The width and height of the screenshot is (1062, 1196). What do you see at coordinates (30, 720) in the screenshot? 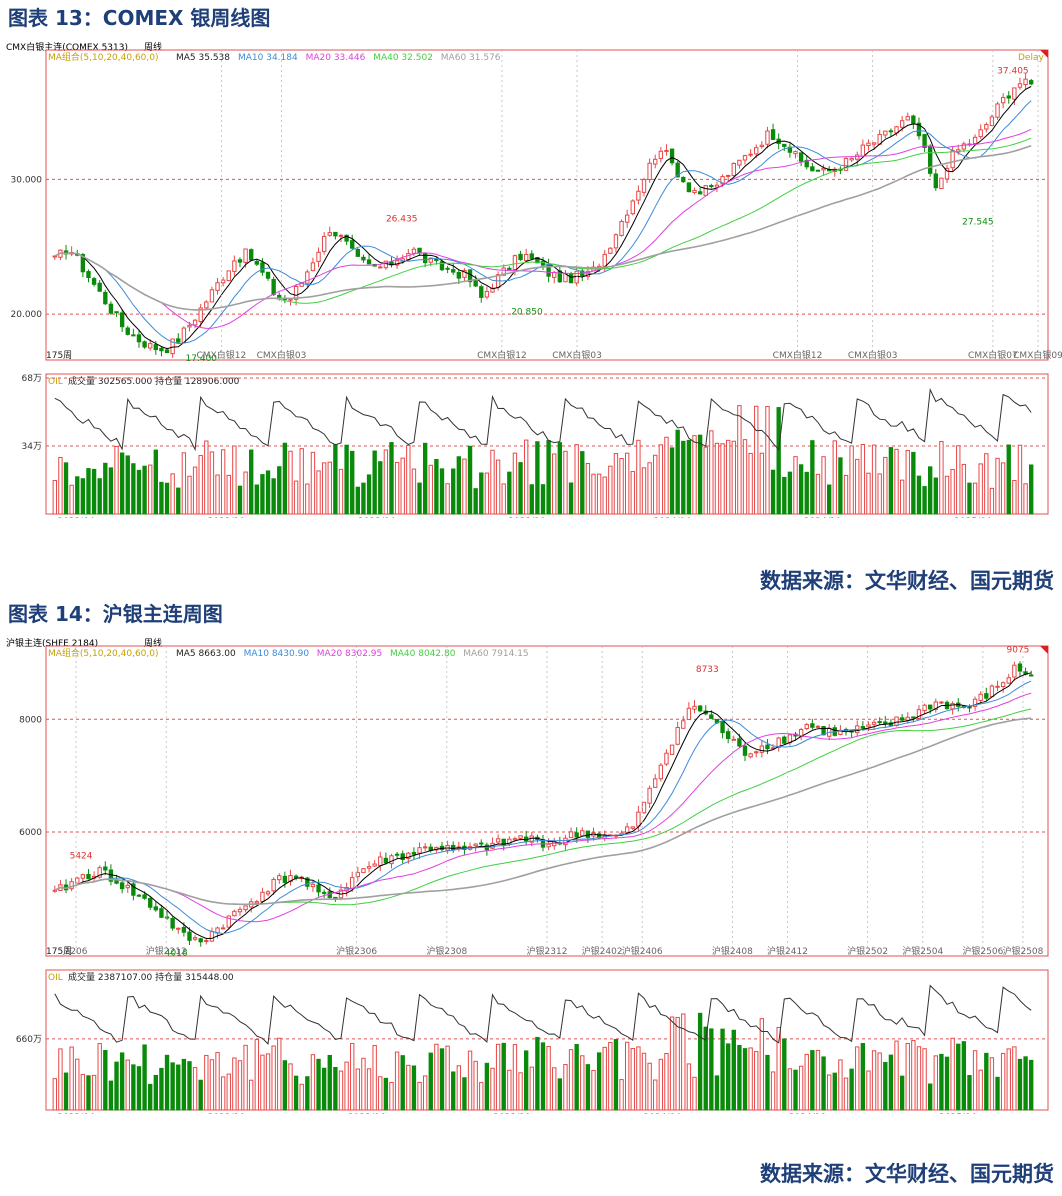
I see `y-tick-label: 8000` at bounding box center [30, 720].